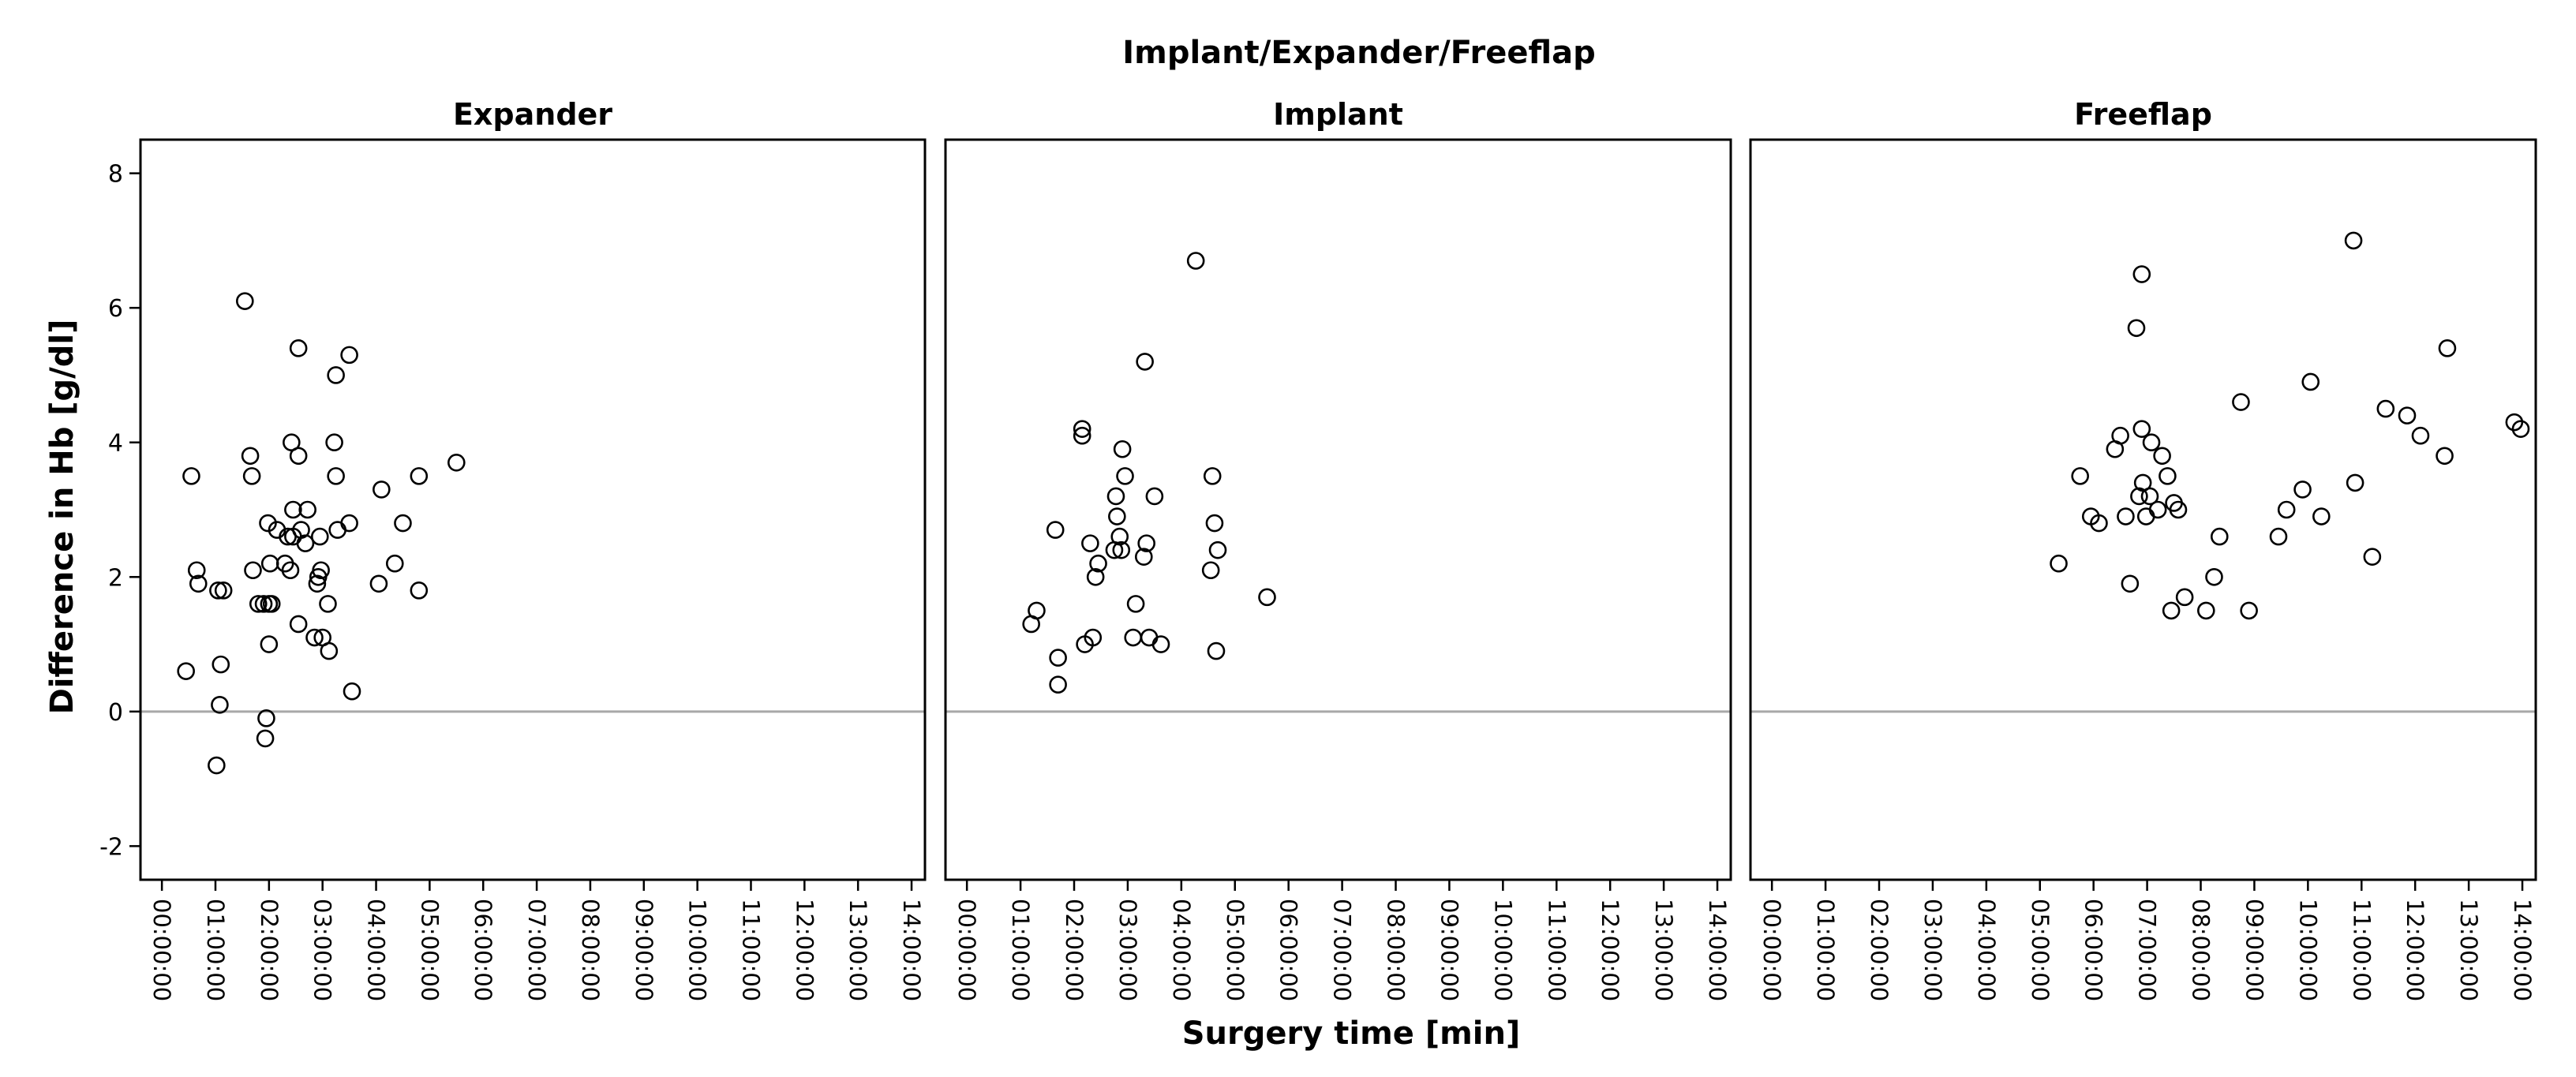 The width and height of the screenshot is (2576, 1077). What do you see at coordinates (644, 950) in the screenshot?
I see `x-tick-label: 09:00:00` at bounding box center [644, 950].